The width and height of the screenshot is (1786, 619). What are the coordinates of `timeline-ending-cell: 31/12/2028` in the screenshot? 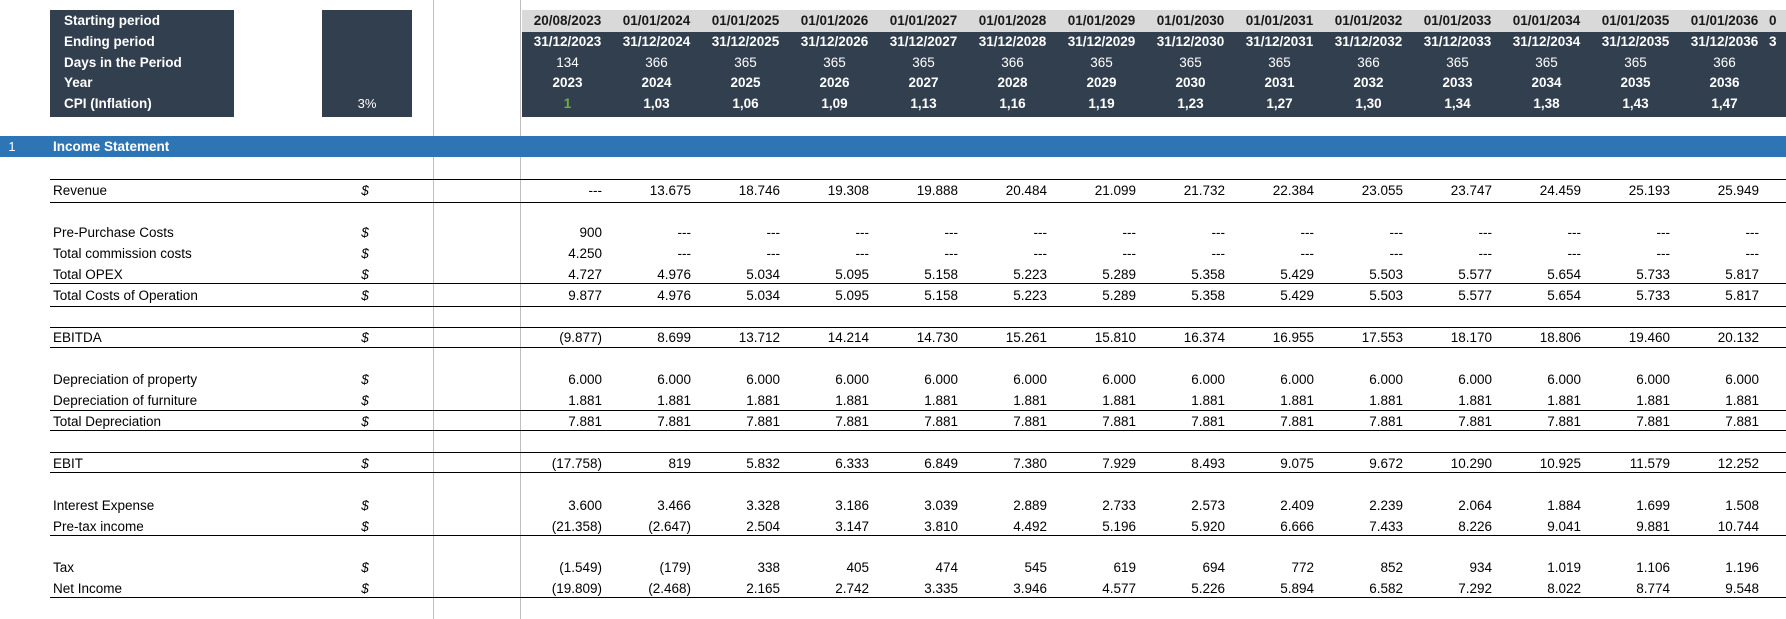 It's located at (1012, 41).